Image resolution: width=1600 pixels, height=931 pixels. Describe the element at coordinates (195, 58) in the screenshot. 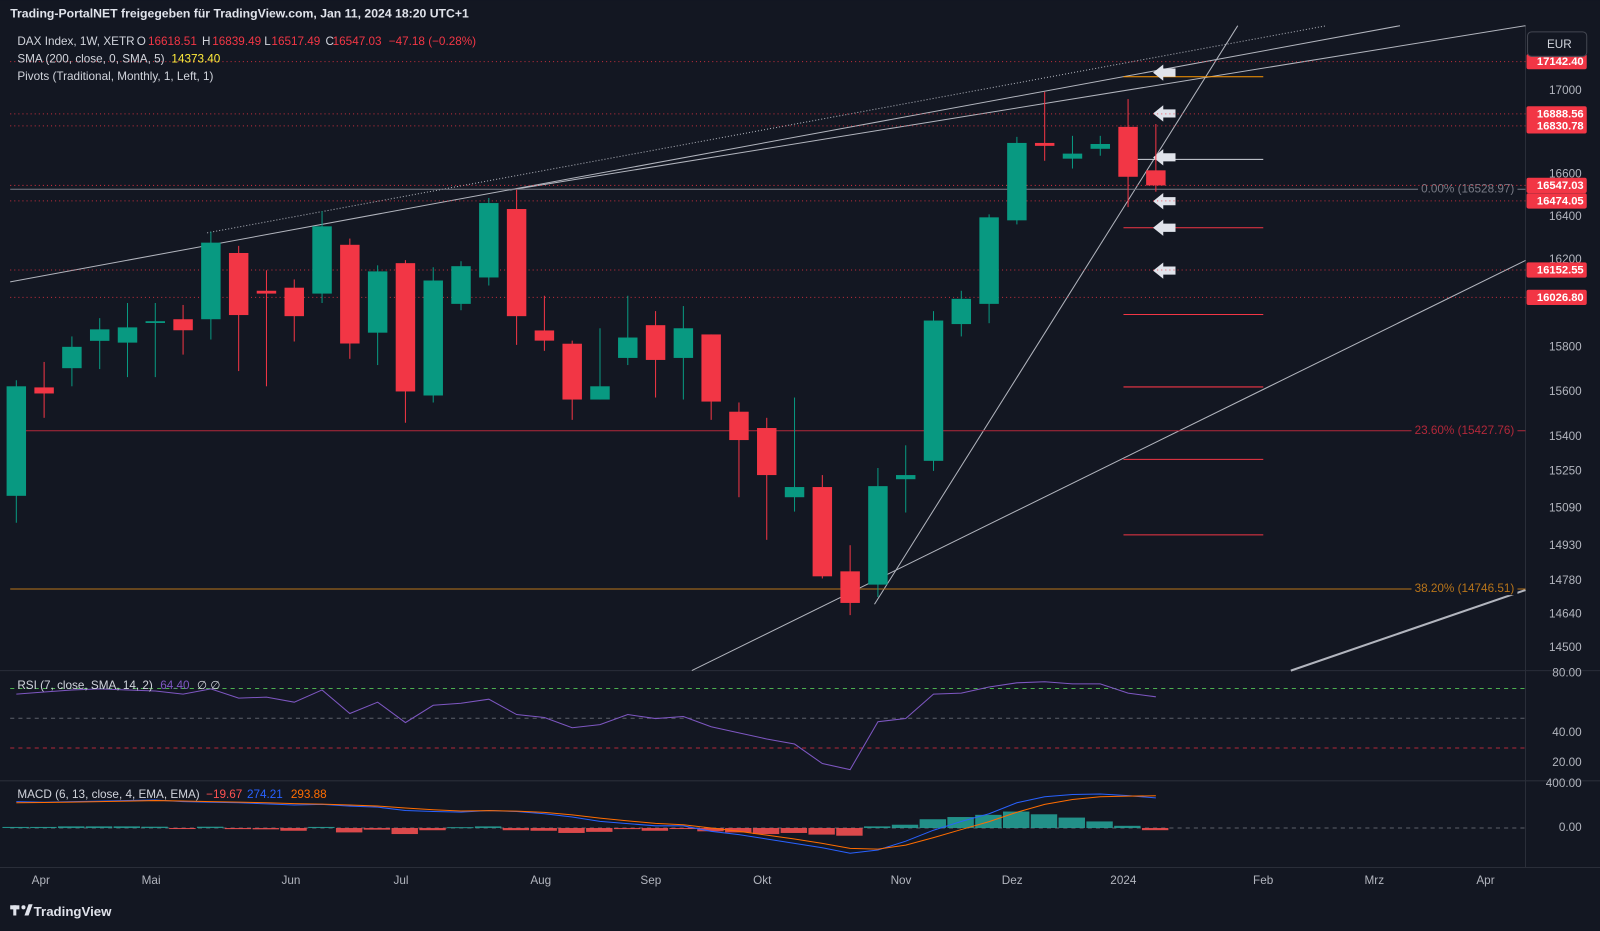

I see `legend-sma-value: 14373.40` at that location.